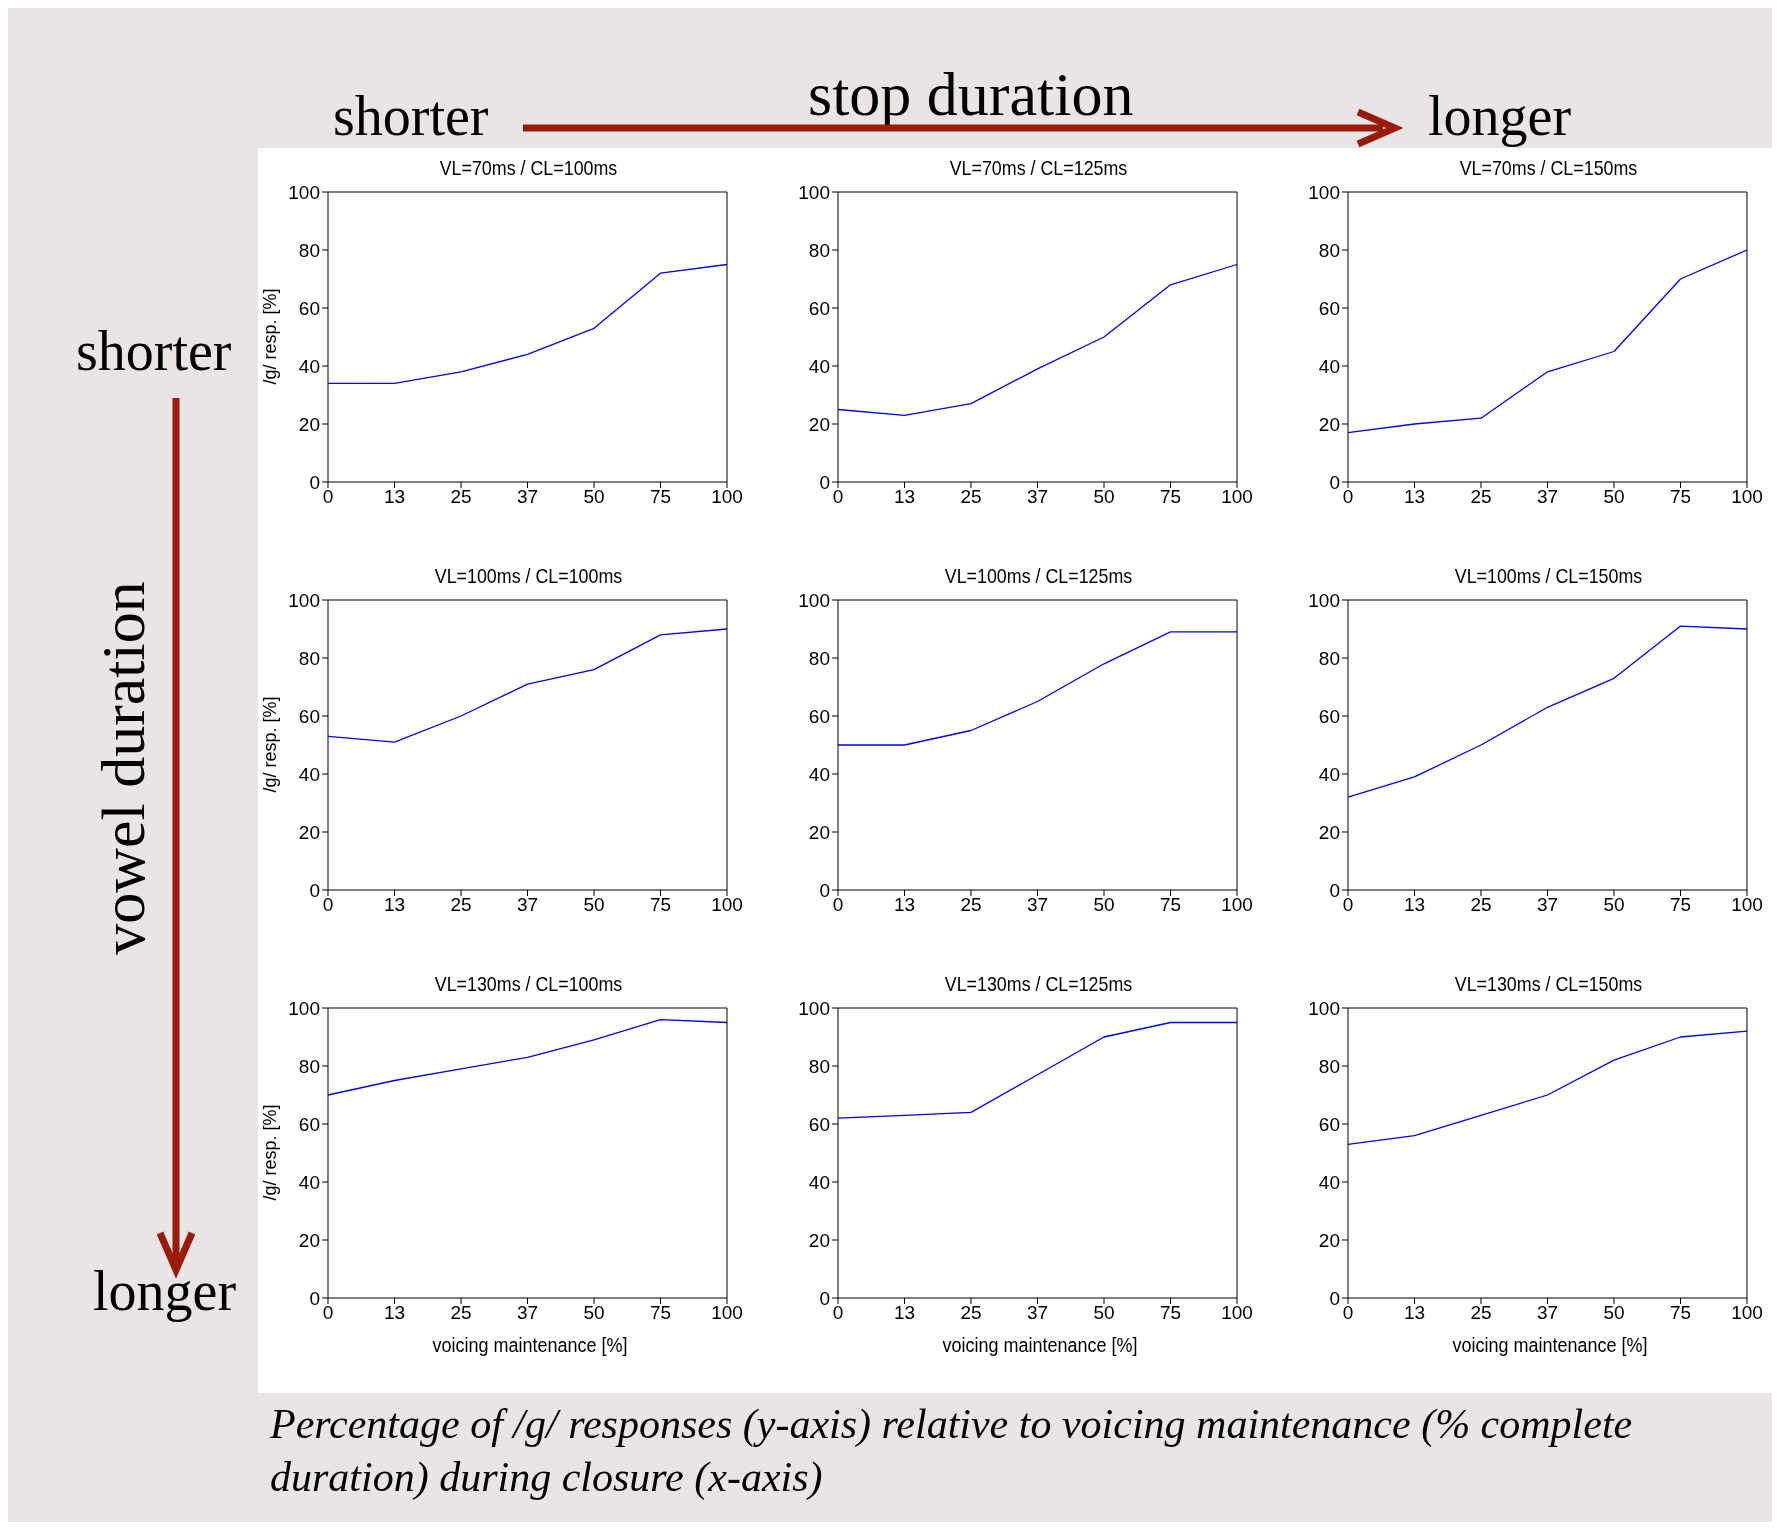  Describe the element at coordinates (952, 1451) in the screenshot. I see `text: Percentage of /g/ responses (y-axis) relative to voicing maintenance (% complete duration) during closure (x-axis)` at that location.